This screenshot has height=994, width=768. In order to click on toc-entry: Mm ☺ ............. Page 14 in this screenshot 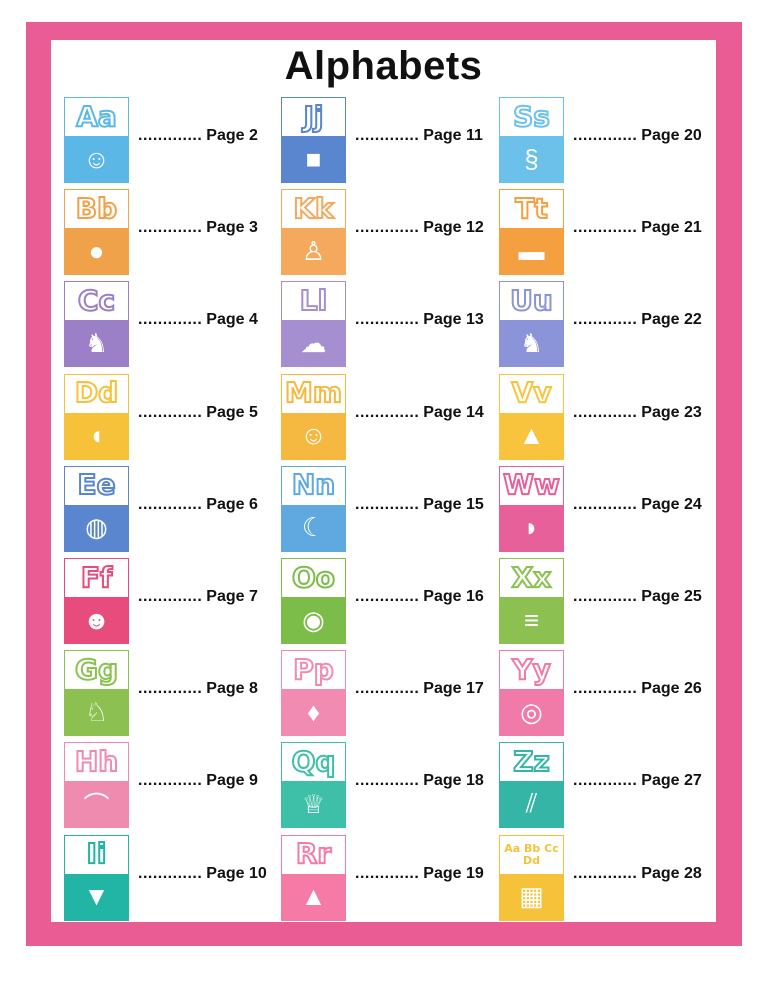, I will do `click(386, 416)`.